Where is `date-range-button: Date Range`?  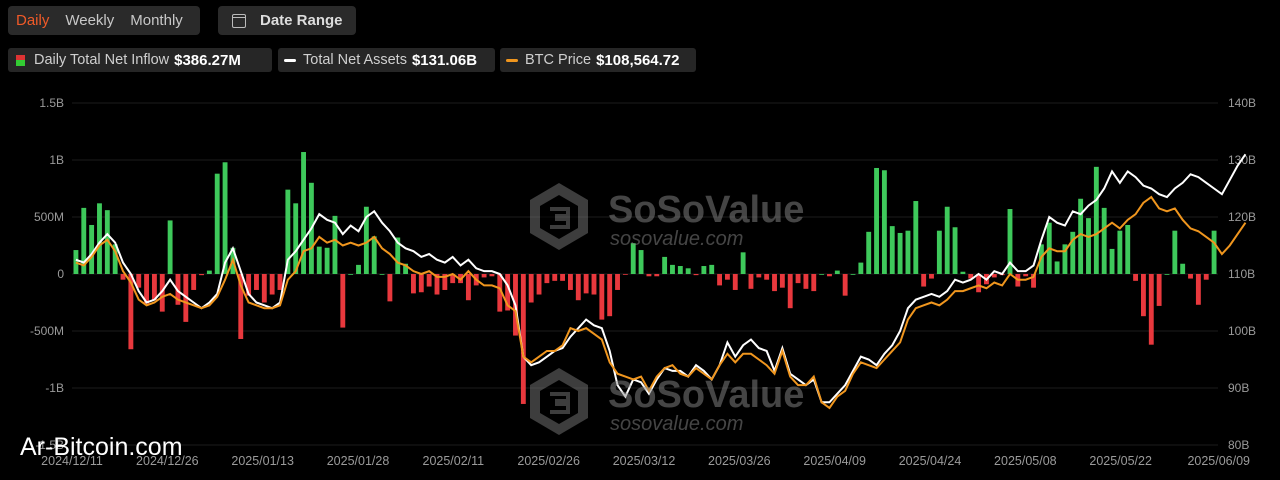 date-range-button: Date Range is located at coordinates (287, 20).